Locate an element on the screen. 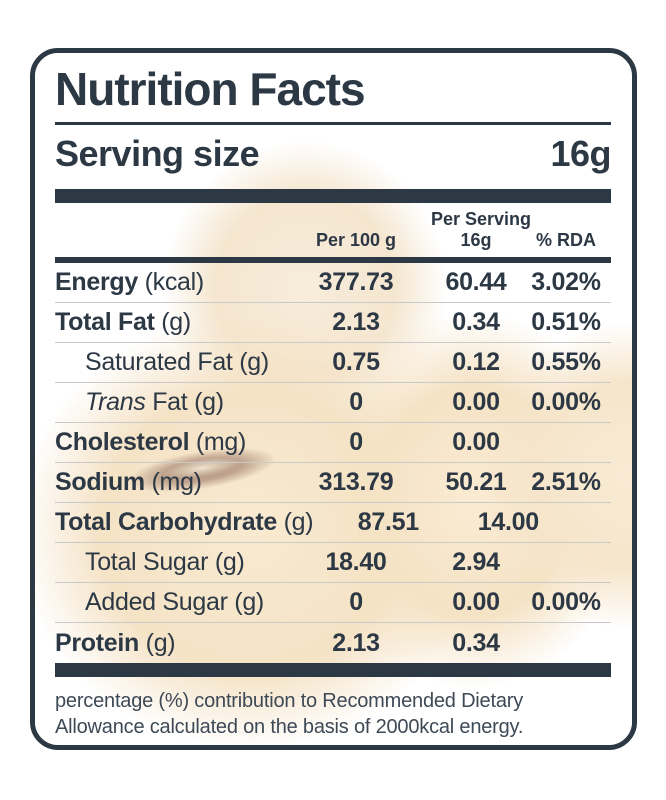 This screenshot has width=666, height=800. nutrient-row: Cholesterol (mg) 0 0.00 is located at coordinates (333, 443).